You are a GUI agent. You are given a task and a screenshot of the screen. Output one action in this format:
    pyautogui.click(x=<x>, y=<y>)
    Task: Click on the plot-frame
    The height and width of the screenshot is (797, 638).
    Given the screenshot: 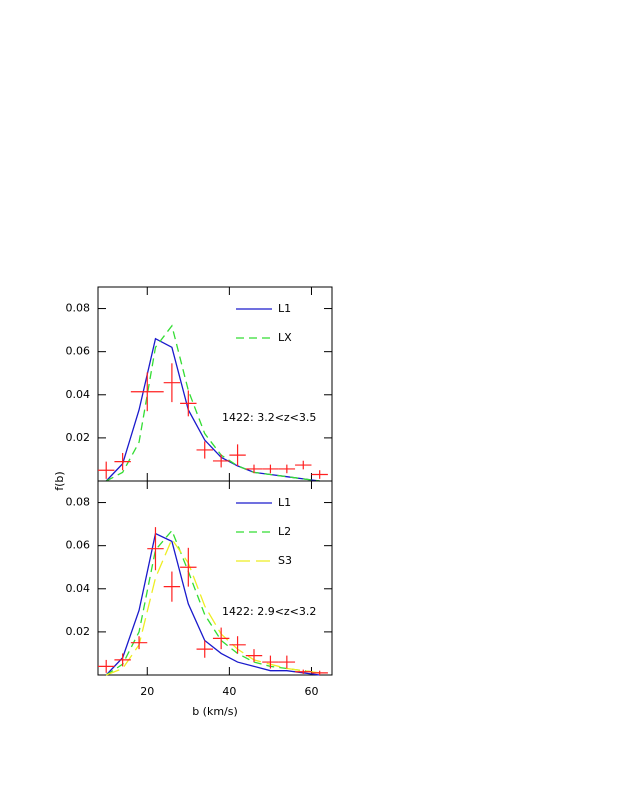 What is the action you would take?
    pyautogui.click(x=215, y=578)
    